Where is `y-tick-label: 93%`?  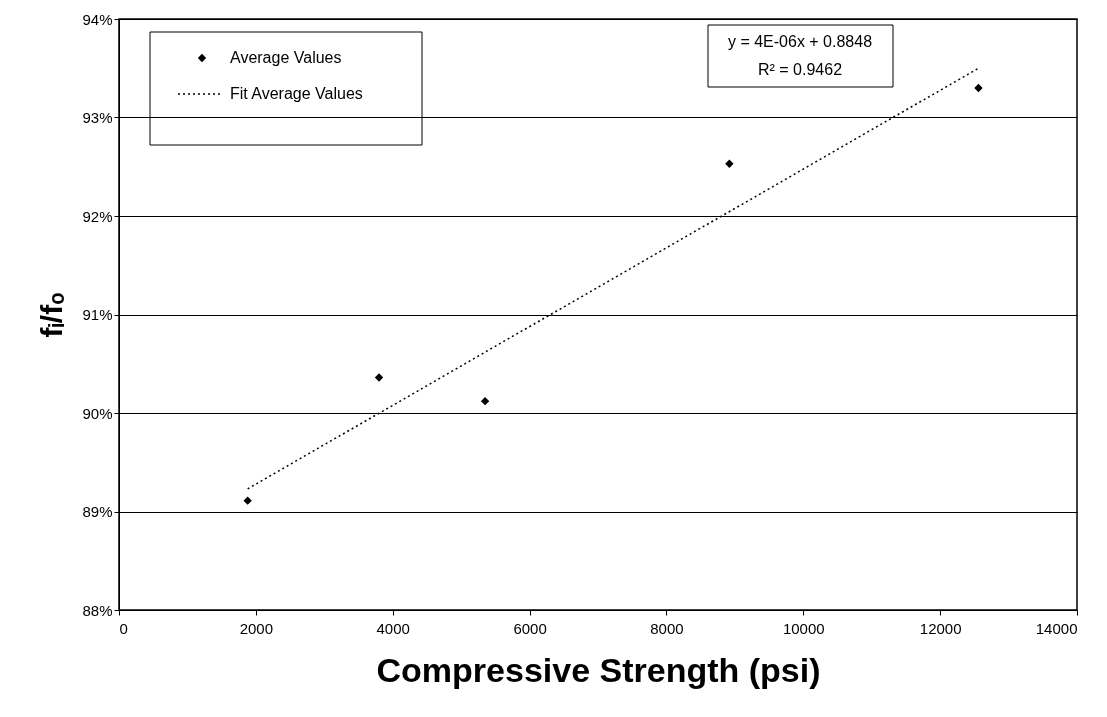 y-tick-label: 93% is located at coordinates (97, 117).